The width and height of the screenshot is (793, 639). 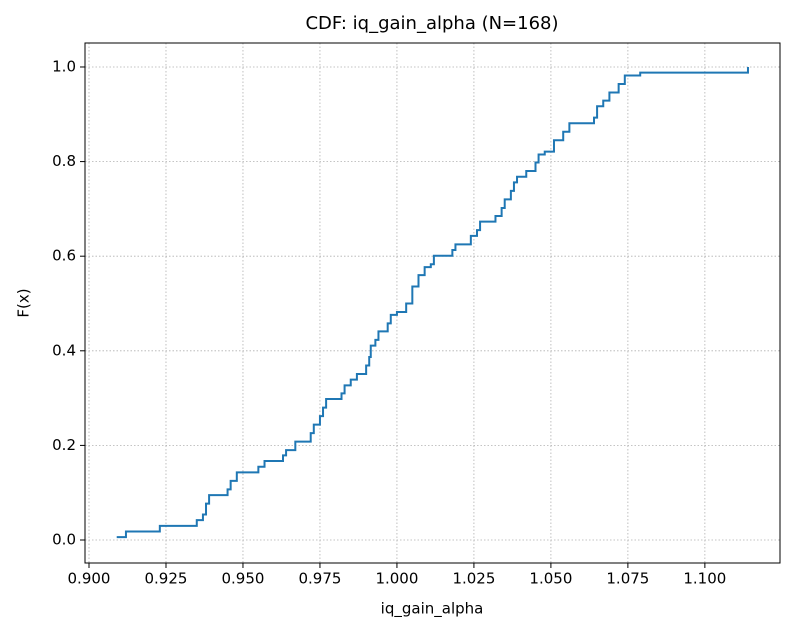 What do you see at coordinates (431, 23) in the screenshot?
I see `chart-title: CDF: iq_gain_alpha (N=168)` at bounding box center [431, 23].